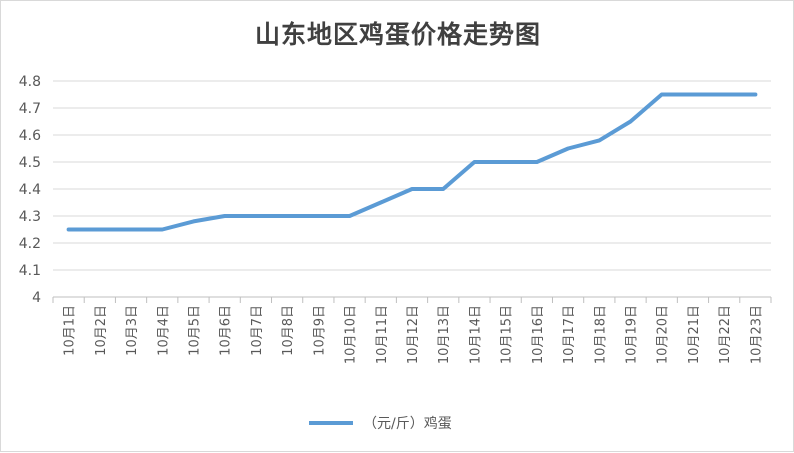  What do you see at coordinates (70, 330) in the screenshot?
I see `x-tick-label: 10月1日` at bounding box center [70, 330].